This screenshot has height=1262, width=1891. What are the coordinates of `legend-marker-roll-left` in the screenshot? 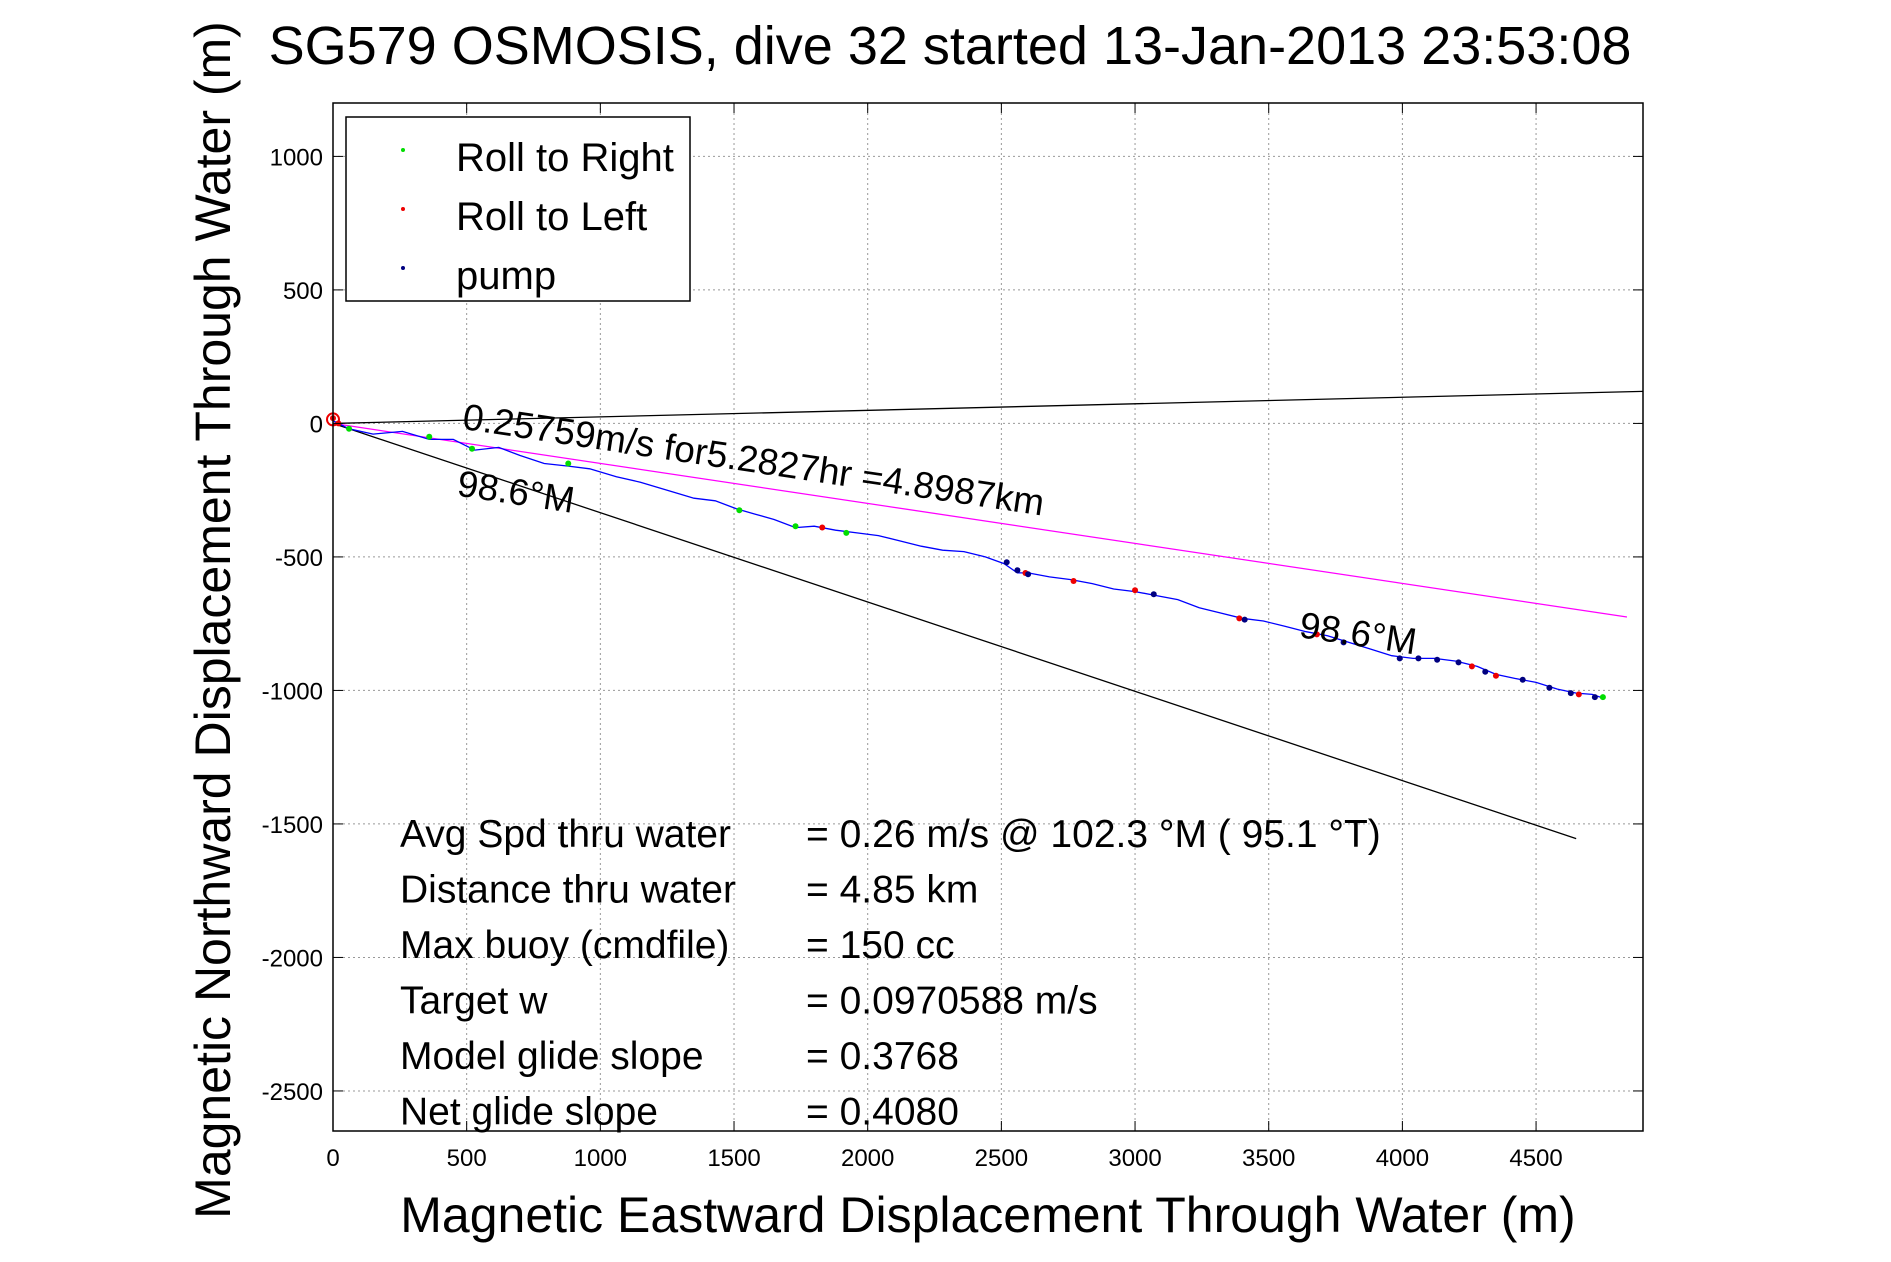 It's located at (403, 209).